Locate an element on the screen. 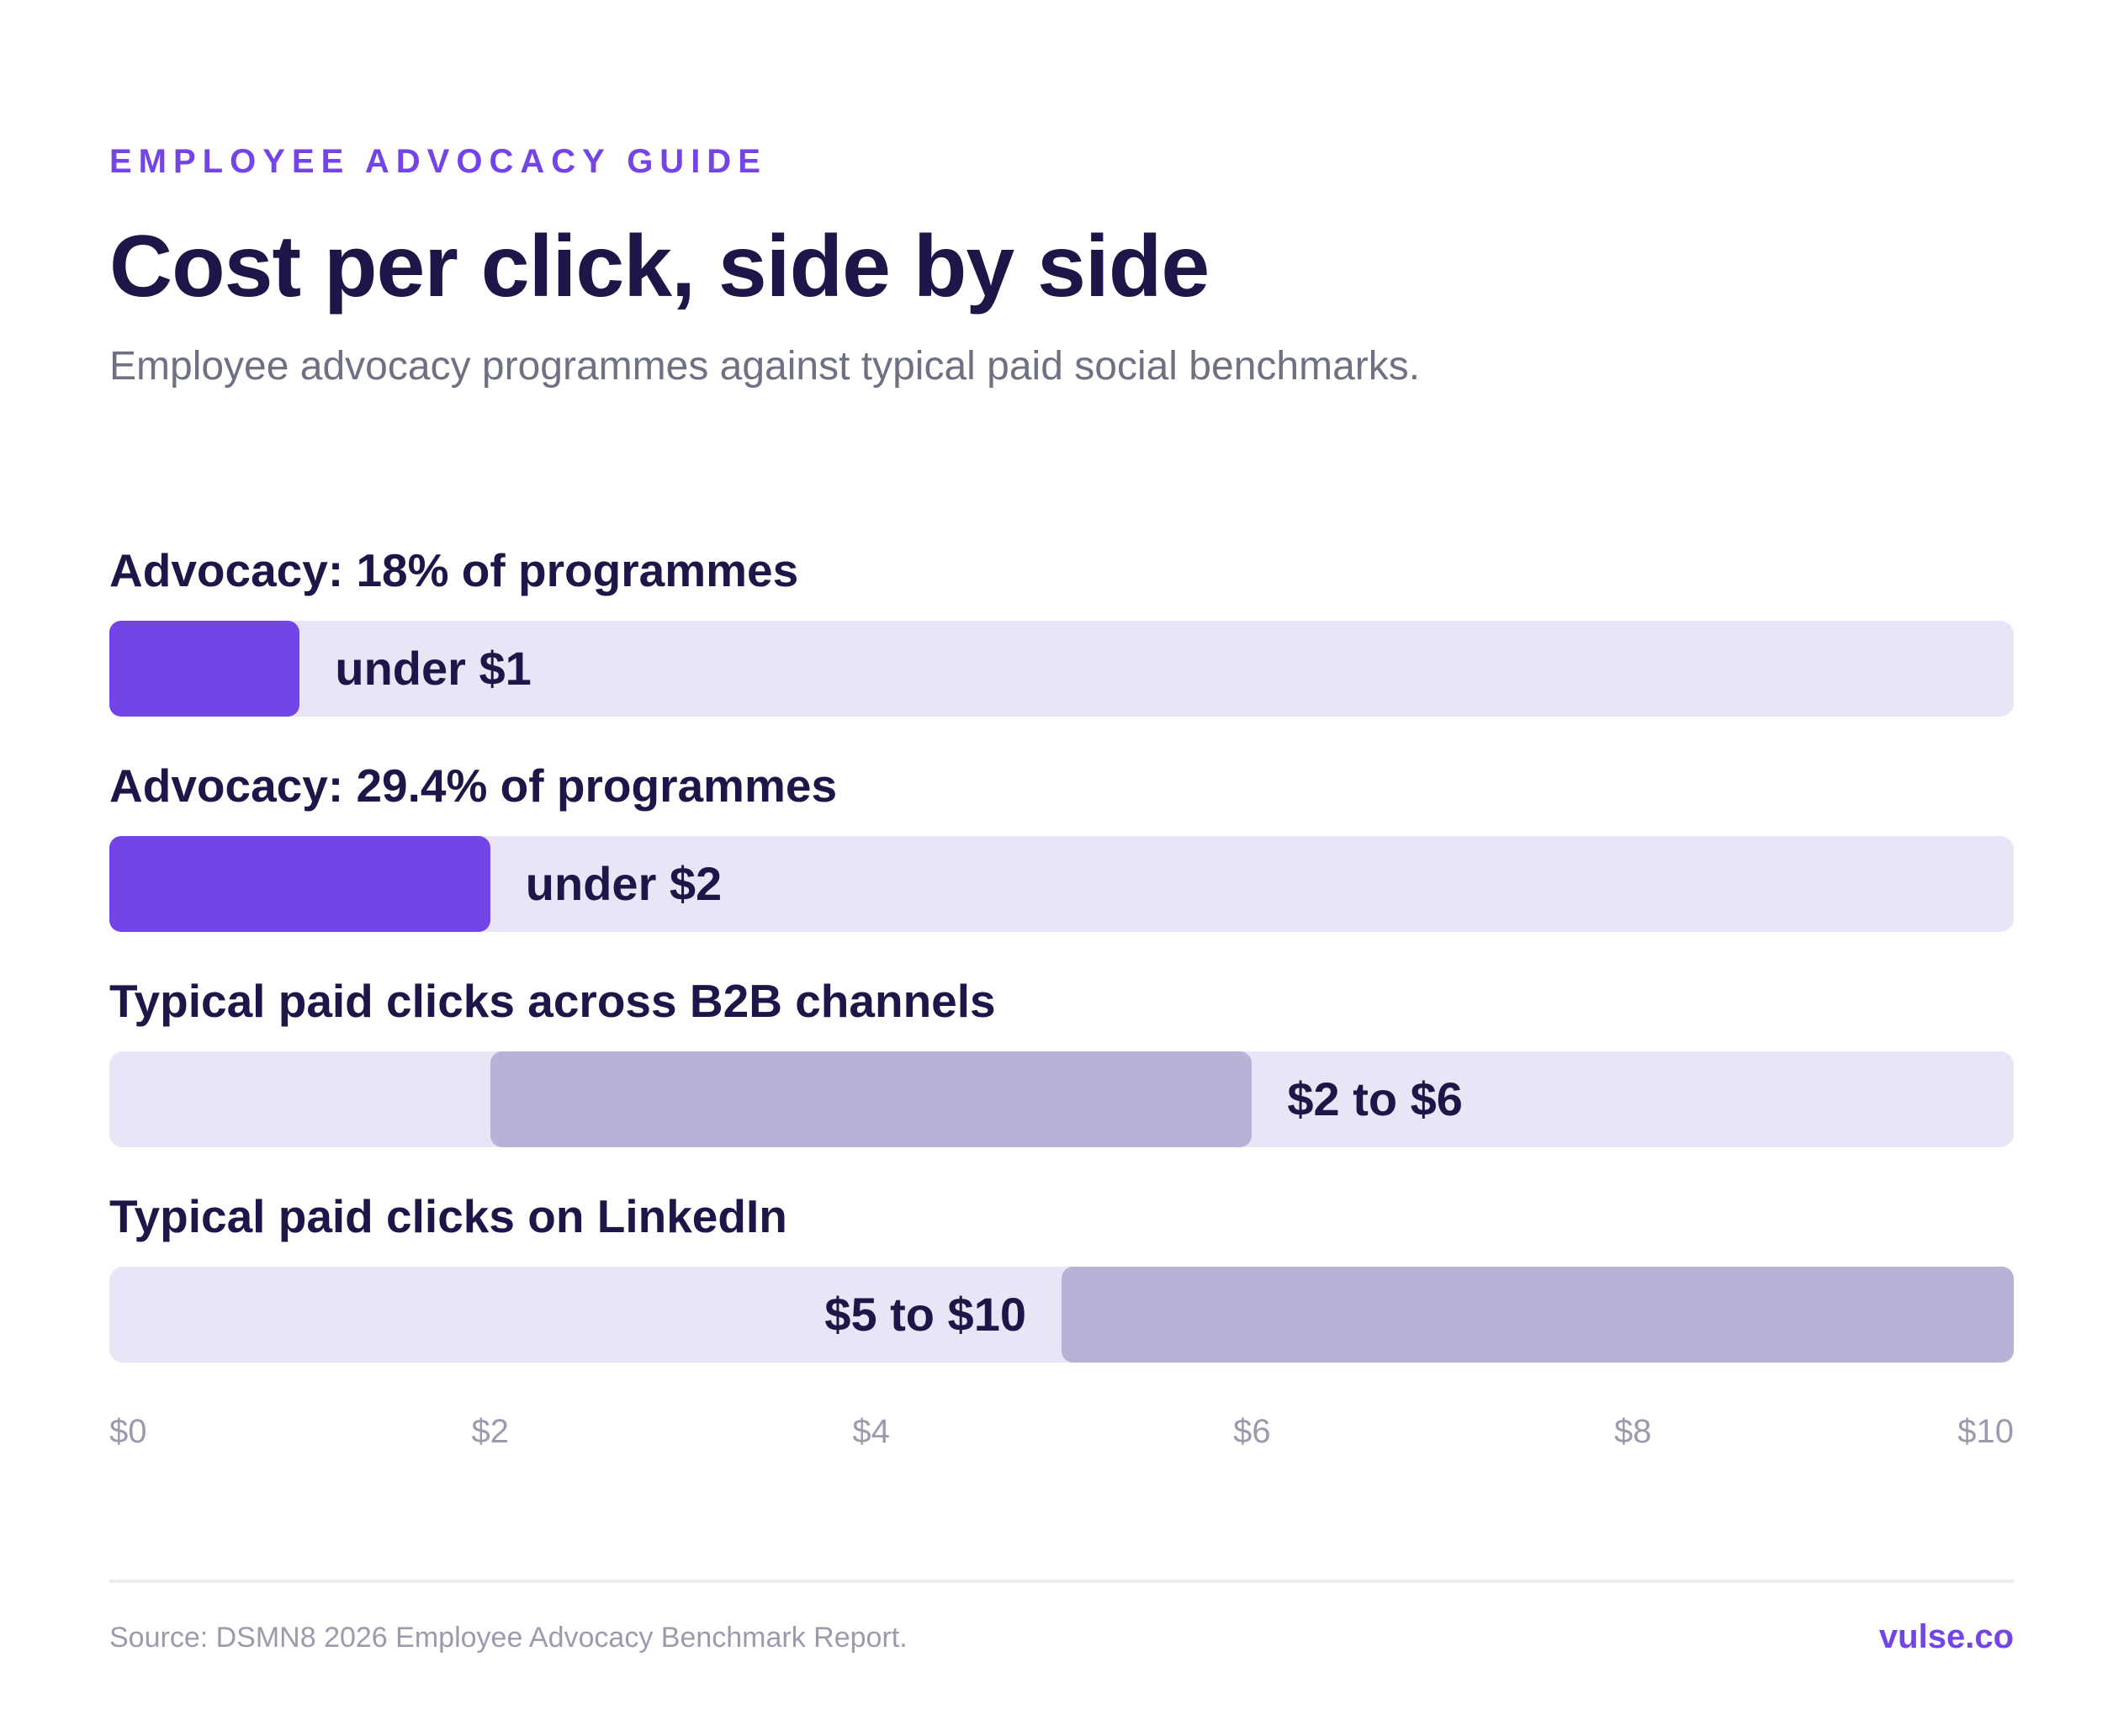 This screenshot has height=1736, width=2113. chart-title: Cost per click, side by side is located at coordinates (659, 266).